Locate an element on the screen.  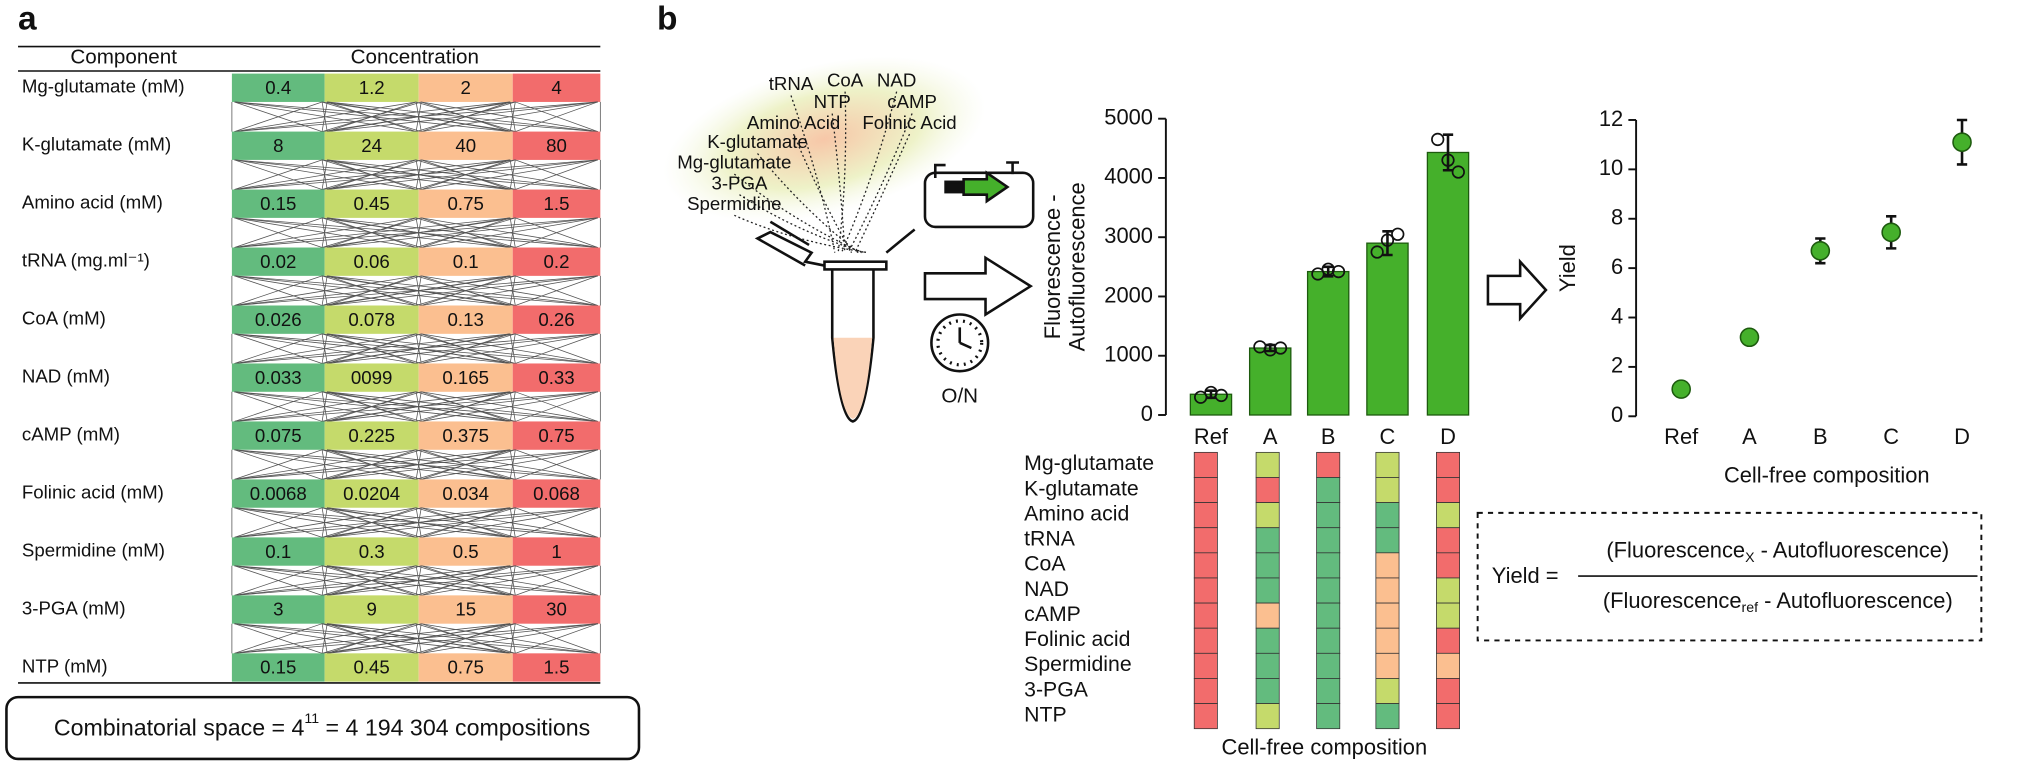
concentration-value: 1 is located at coordinates (556, 551).